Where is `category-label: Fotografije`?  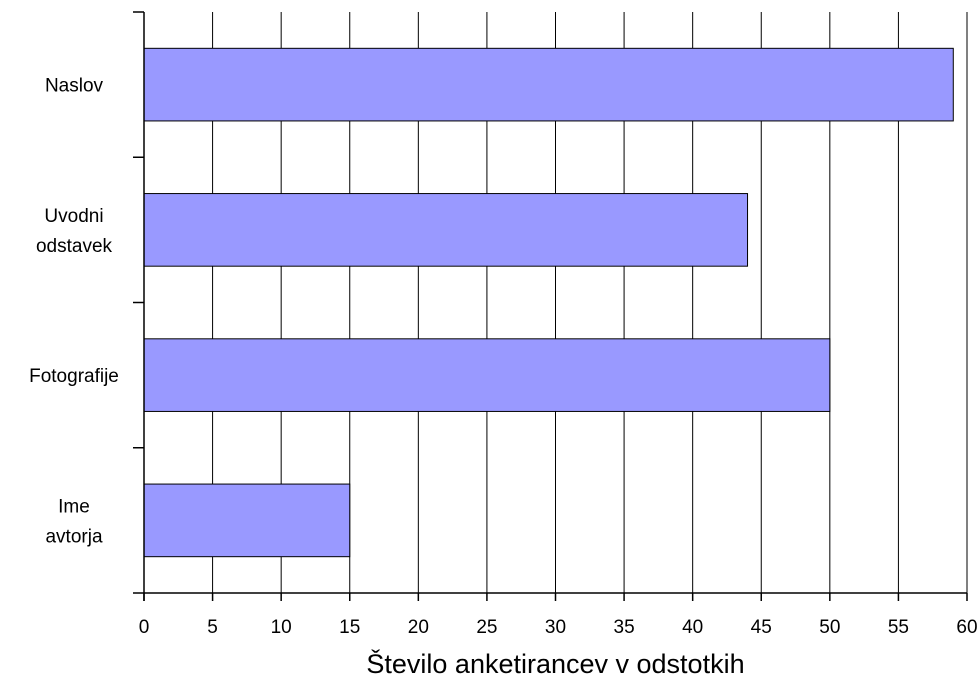 category-label: Fotografije is located at coordinates (74, 376).